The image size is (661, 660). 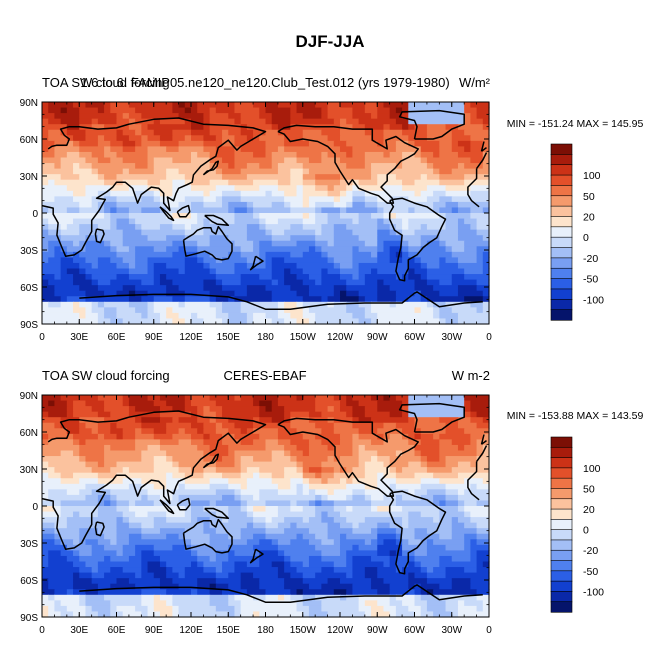 I want to click on x-tick-label: 30W, so click(x=451, y=630).